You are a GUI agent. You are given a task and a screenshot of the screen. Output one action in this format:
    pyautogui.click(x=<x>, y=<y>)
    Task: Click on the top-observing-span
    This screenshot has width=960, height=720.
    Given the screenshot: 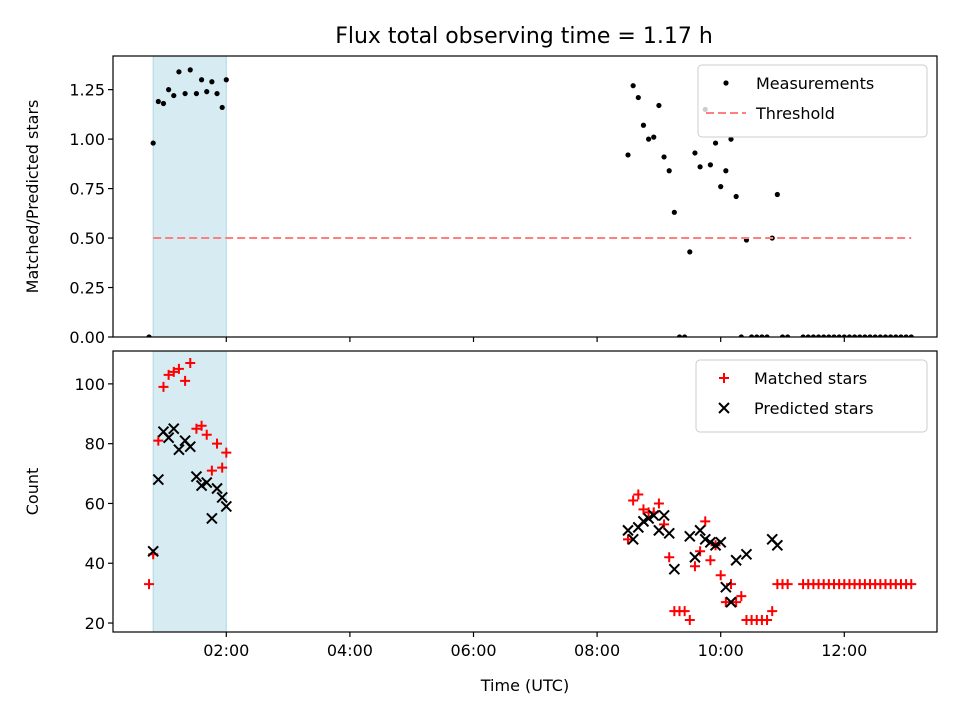 What is the action you would take?
    pyautogui.click(x=189, y=196)
    